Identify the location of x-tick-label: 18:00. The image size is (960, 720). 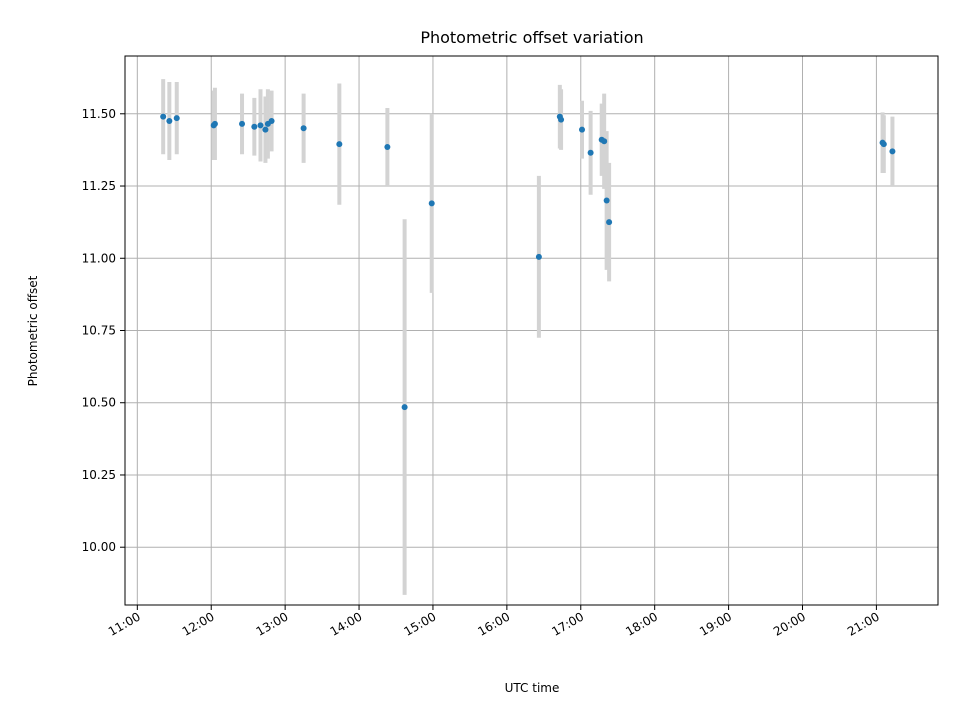
(641, 623).